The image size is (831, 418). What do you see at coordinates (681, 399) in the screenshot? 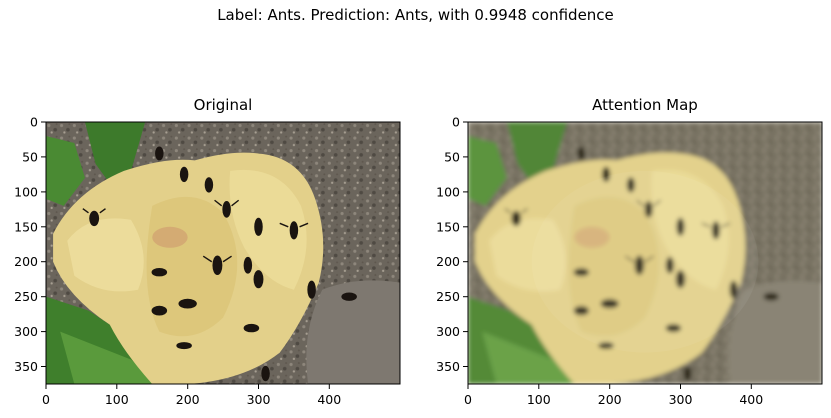
I see `attention-xtick-label: 300` at bounding box center [681, 399].